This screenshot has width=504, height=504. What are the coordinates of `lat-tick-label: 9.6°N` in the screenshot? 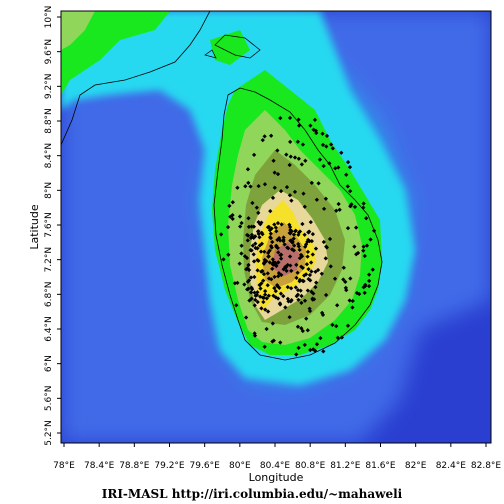 It's located at (49, 52).